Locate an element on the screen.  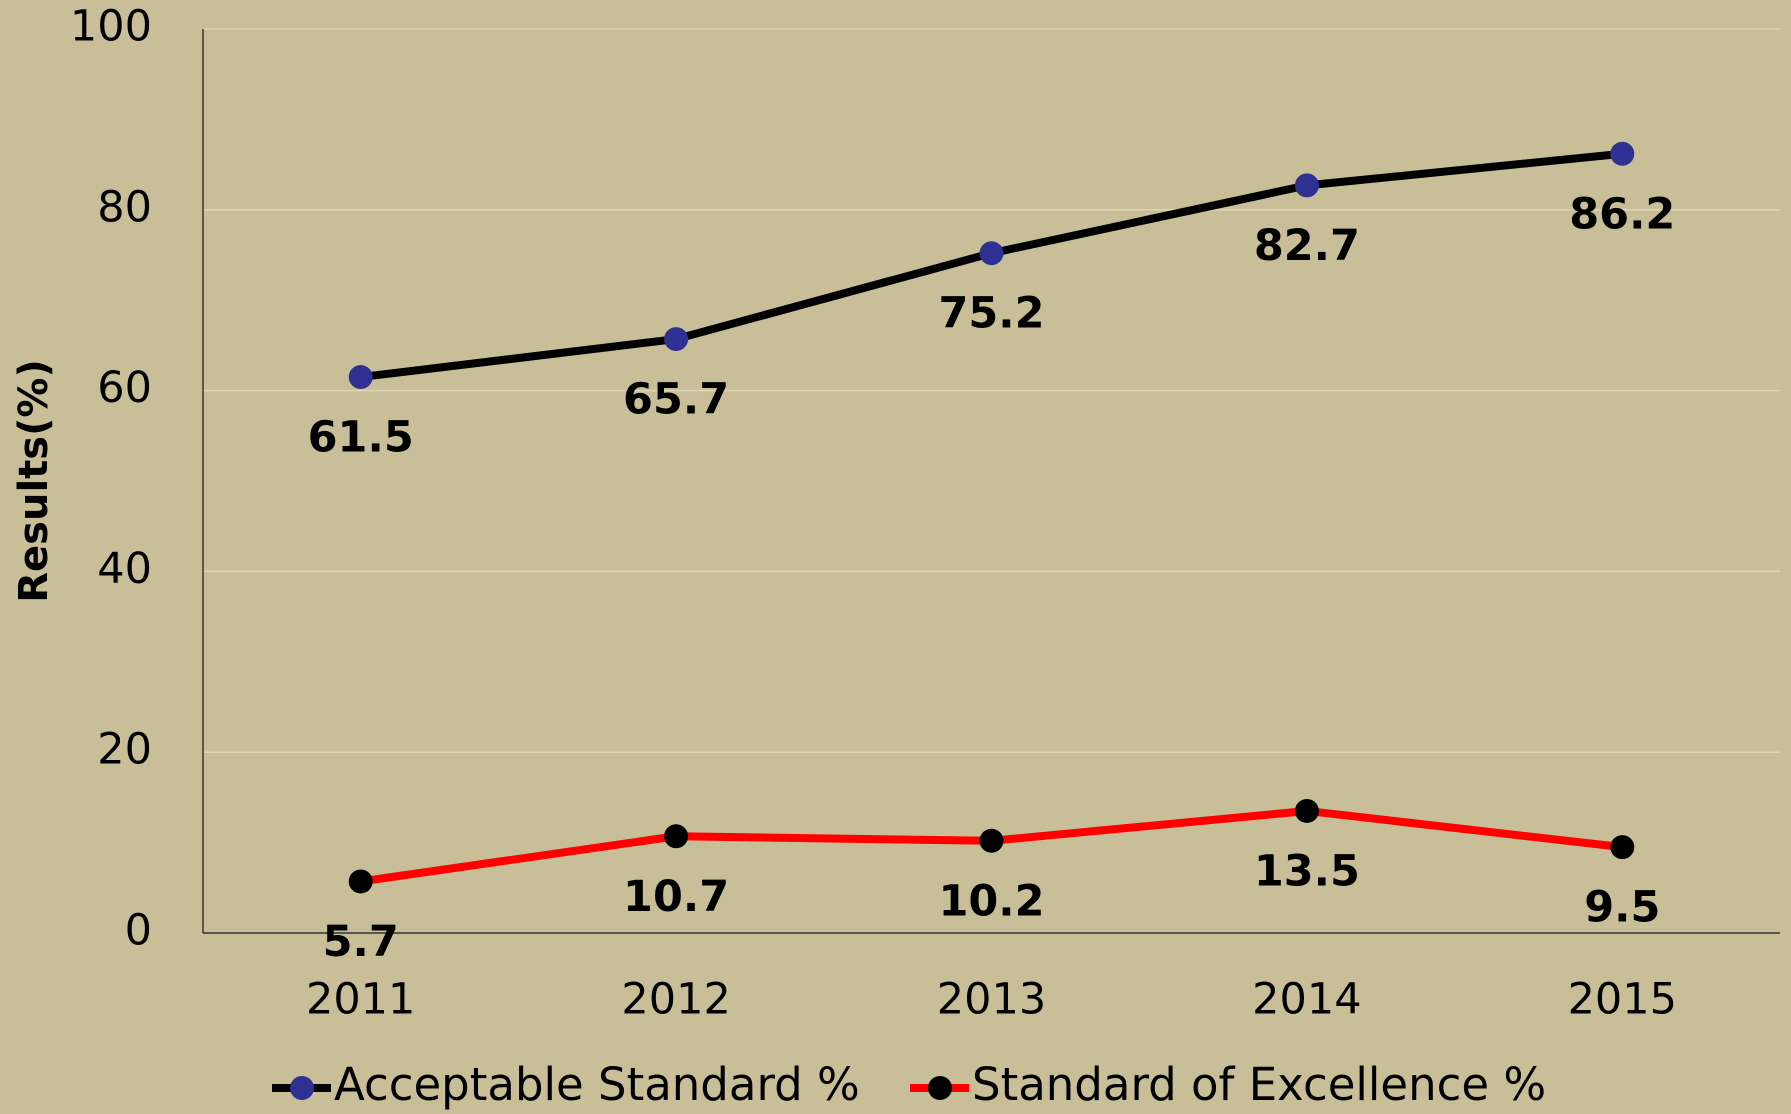
x-tick-label: 2014 is located at coordinates (1306, 1000).